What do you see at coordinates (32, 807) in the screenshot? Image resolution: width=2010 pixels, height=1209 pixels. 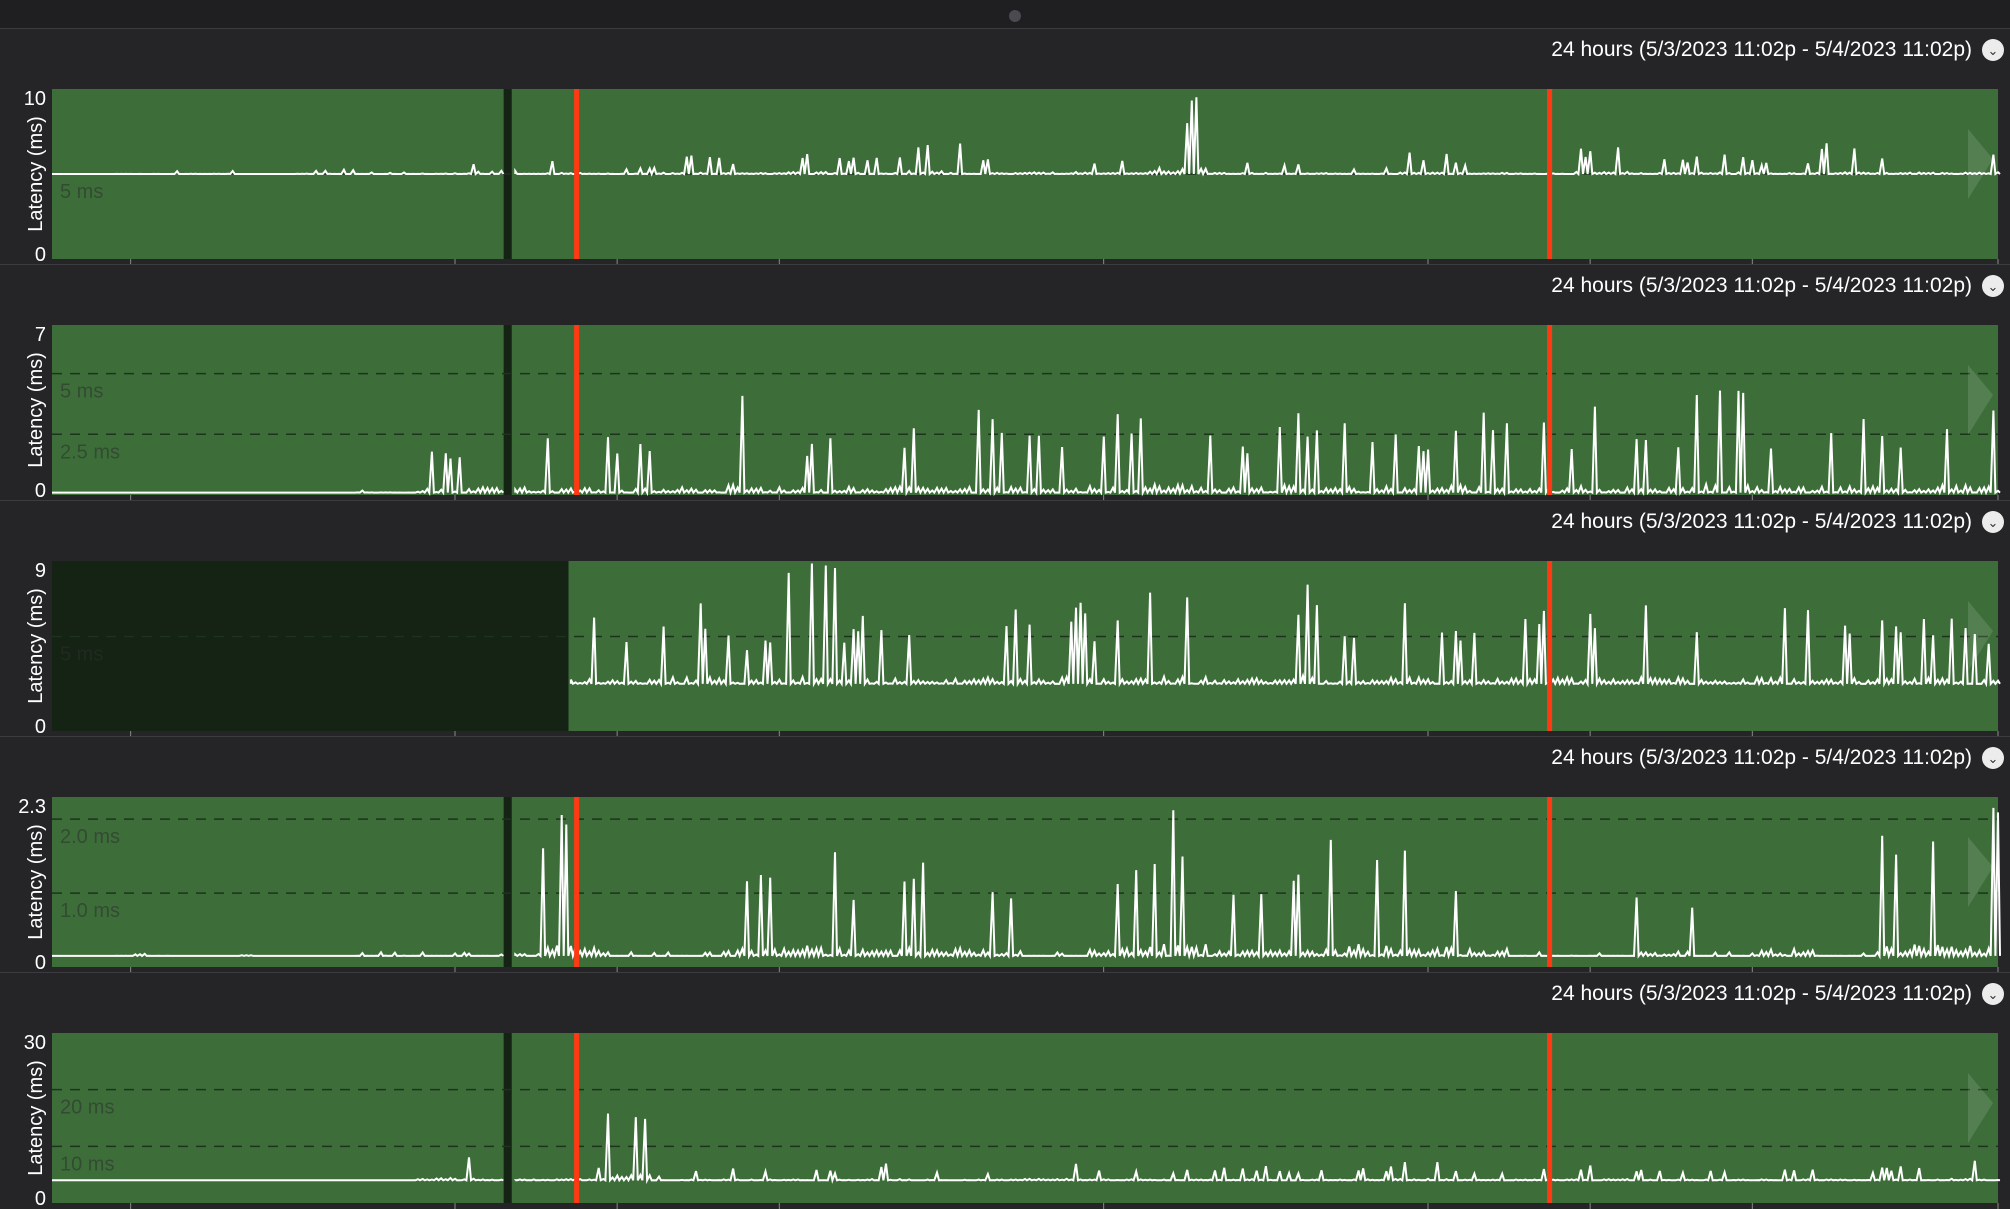 I see `y-tick-label: 2.3` at bounding box center [32, 807].